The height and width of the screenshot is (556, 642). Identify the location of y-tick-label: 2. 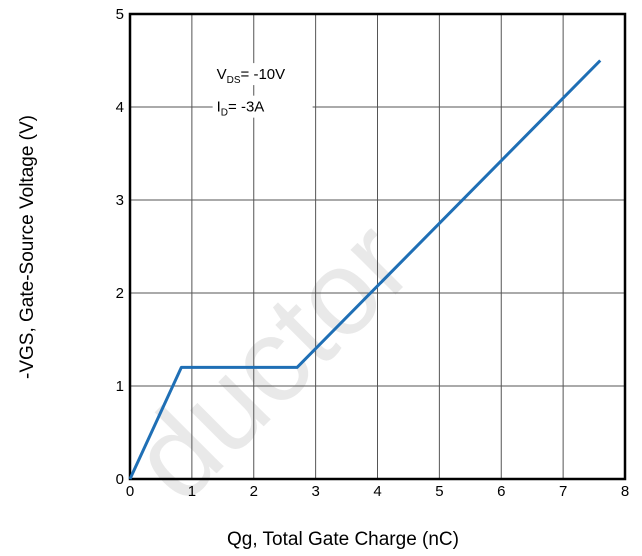
(120, 293).